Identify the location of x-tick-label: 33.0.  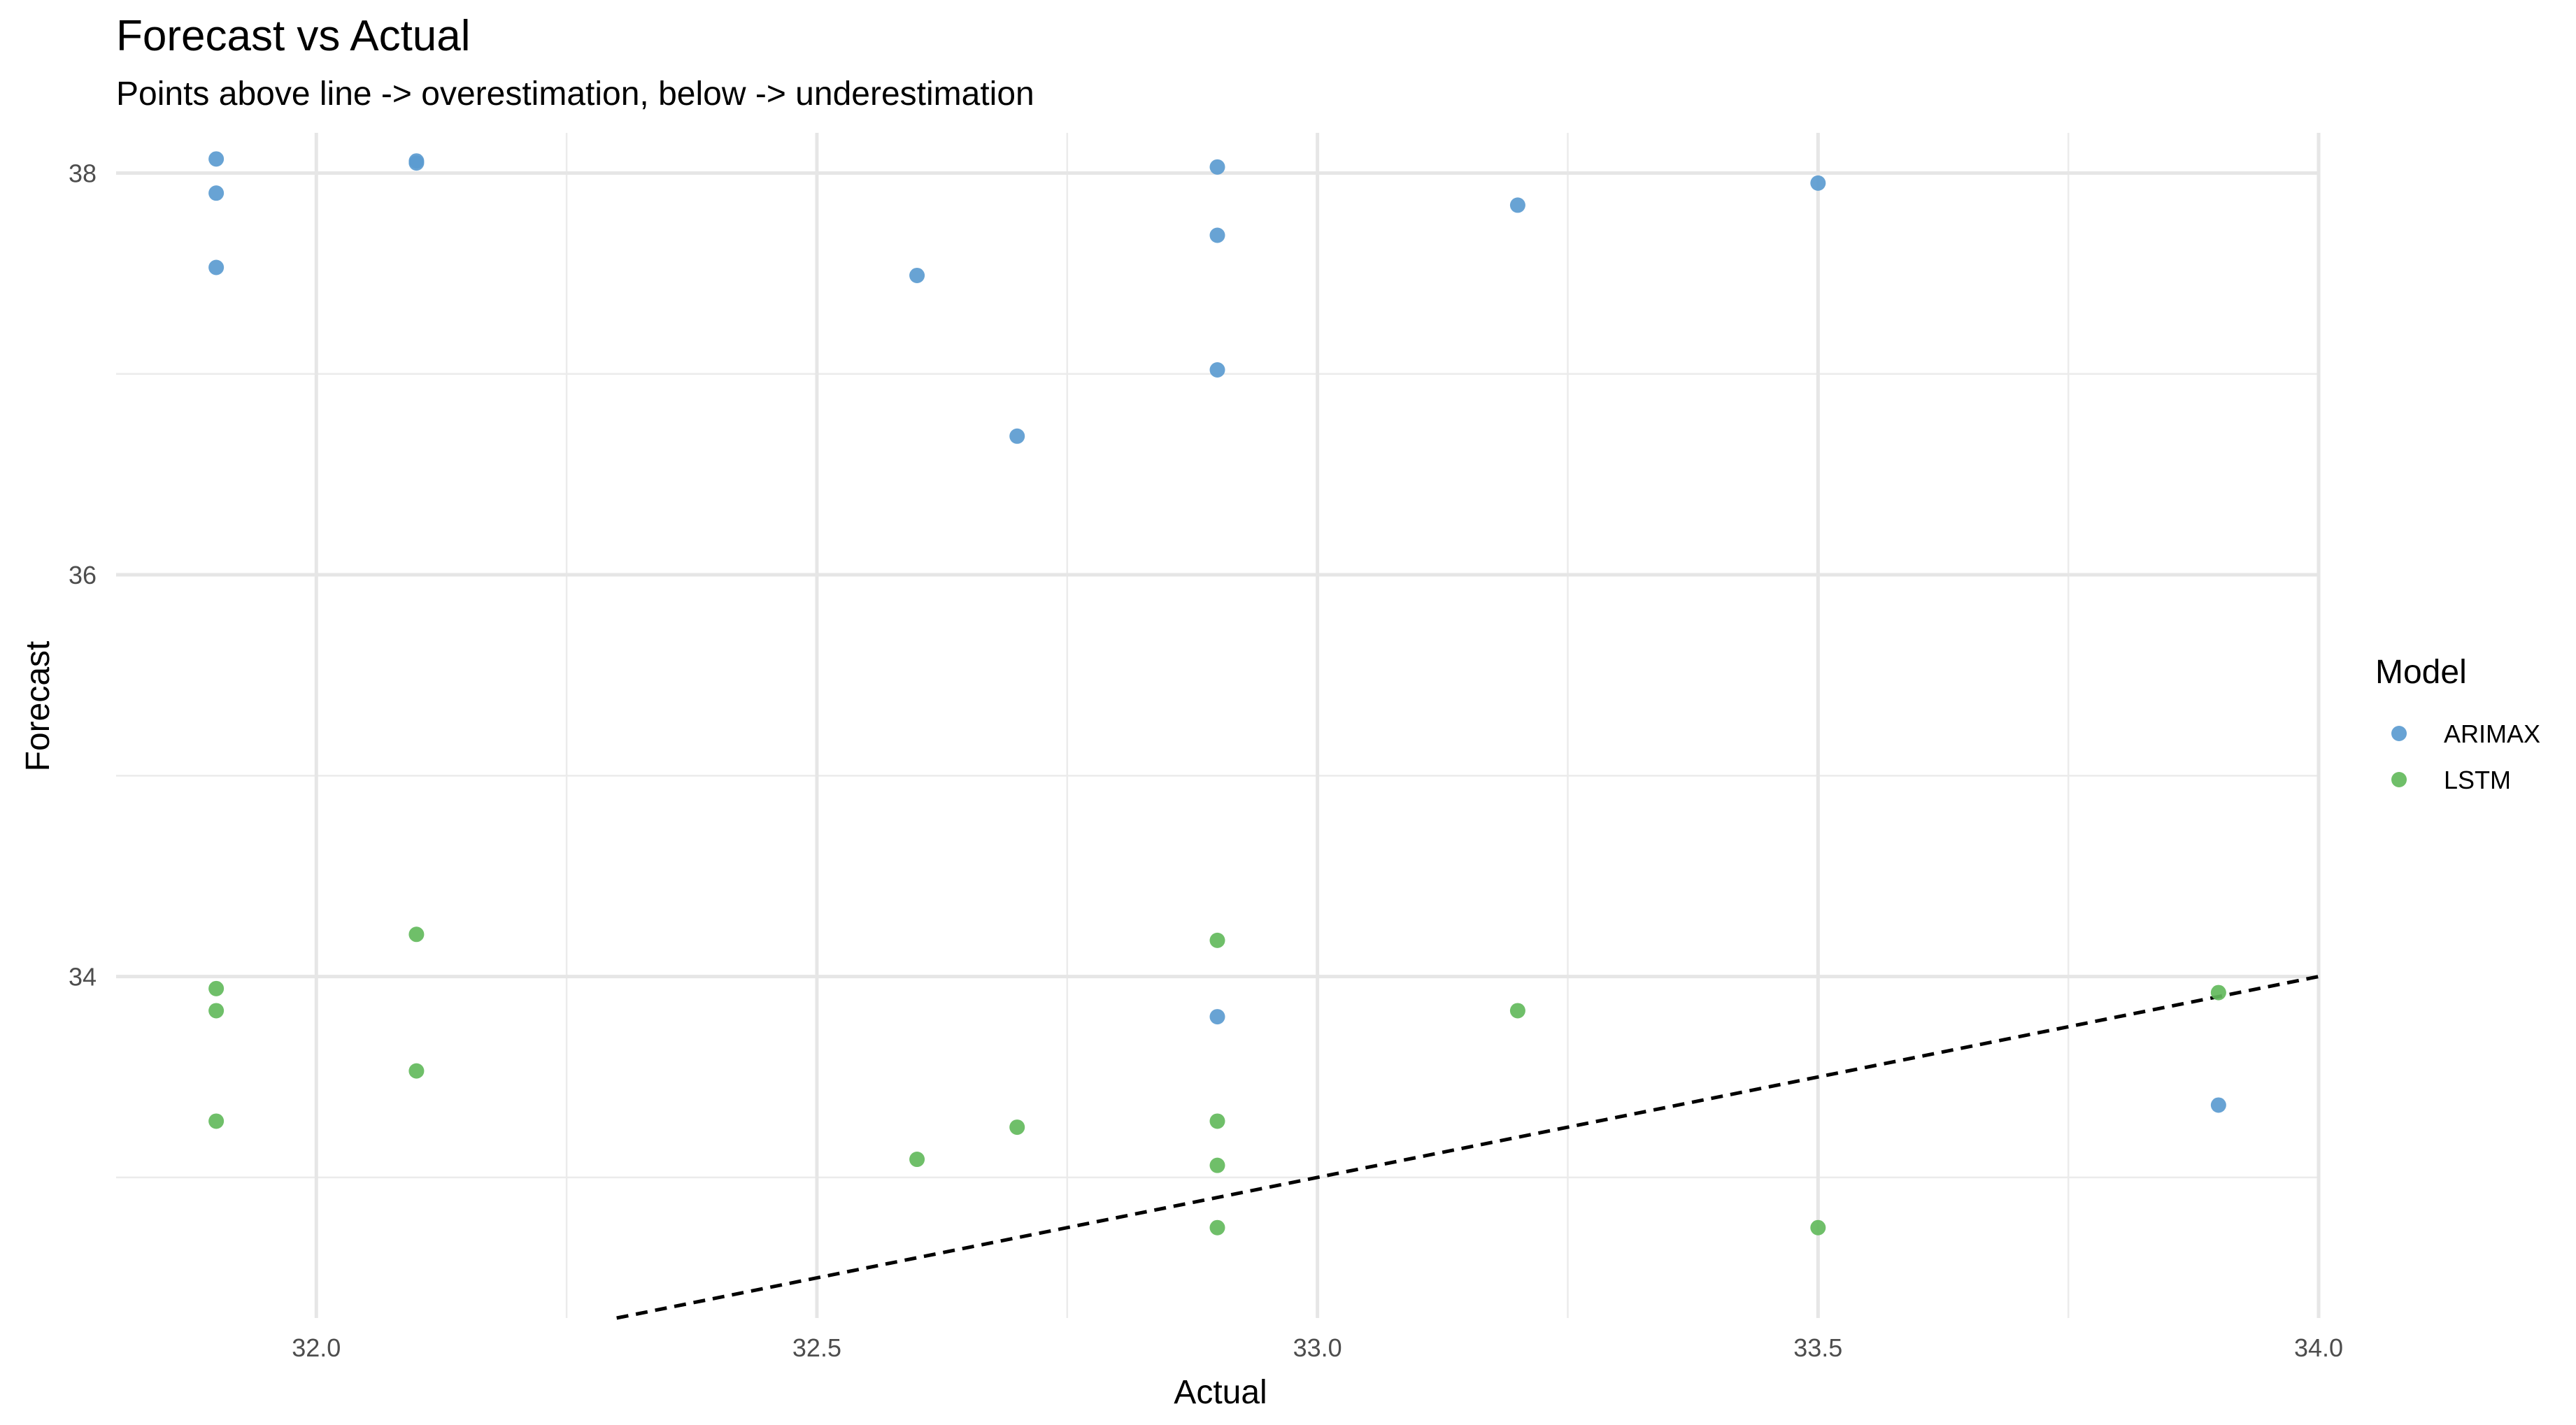
(1317, 1347).